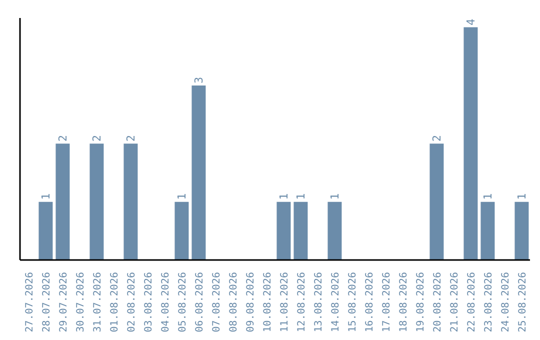  What do you see at coordinates (98, 302) in the screenshot?
I see `x-tick-label: 31.07.2026` at bounding box center [98, 302].